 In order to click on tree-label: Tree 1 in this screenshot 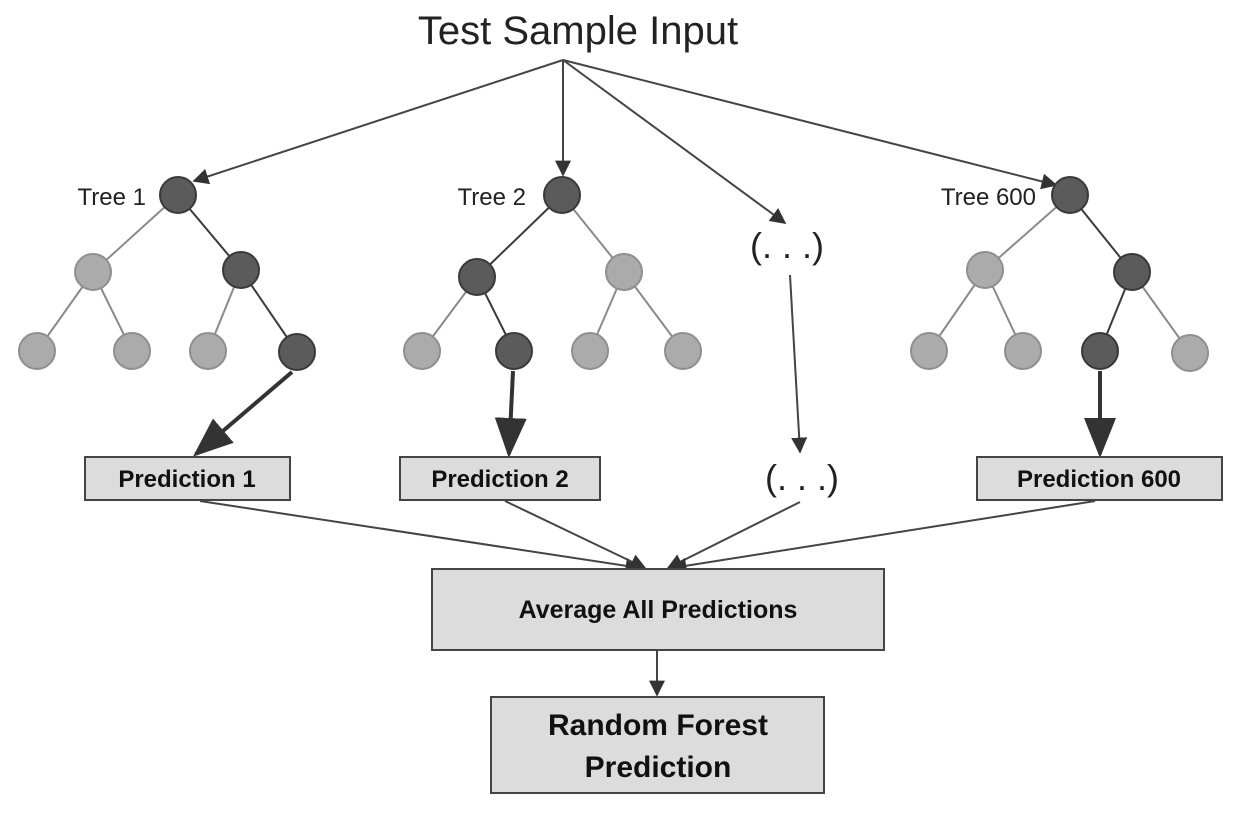, I will do `click(112, 197)`.